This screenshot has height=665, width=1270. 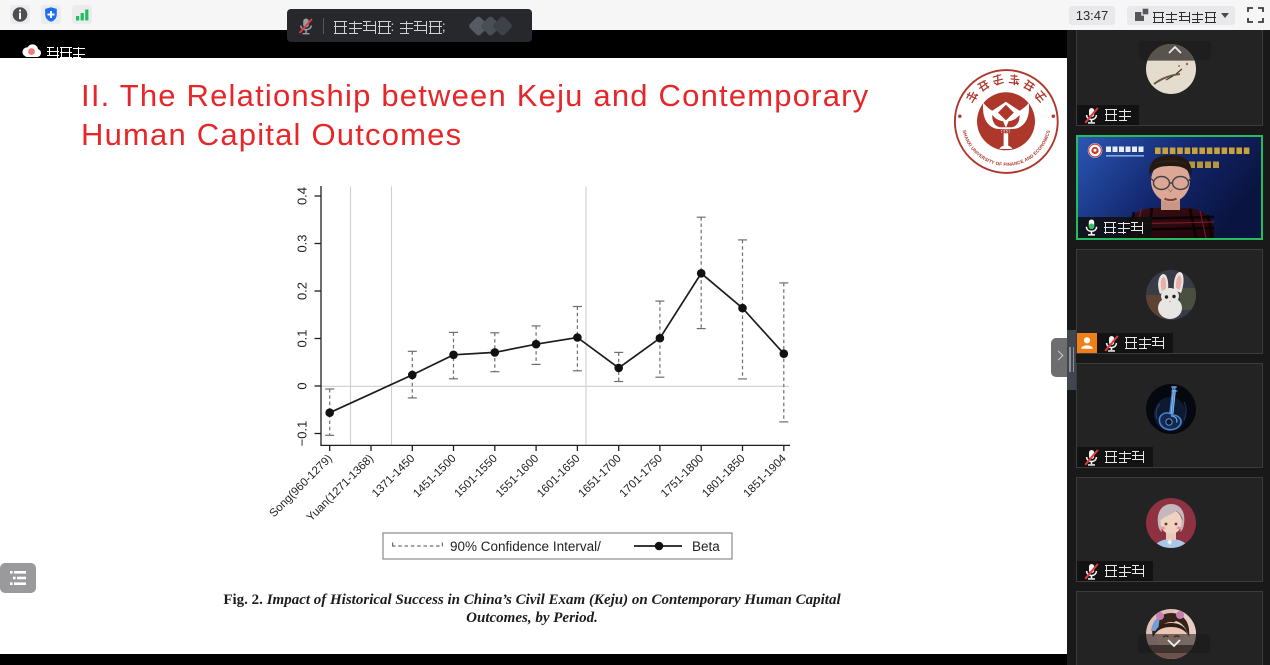 I want to click on svg-text: 1371-1450, so click(x=393, y=476).